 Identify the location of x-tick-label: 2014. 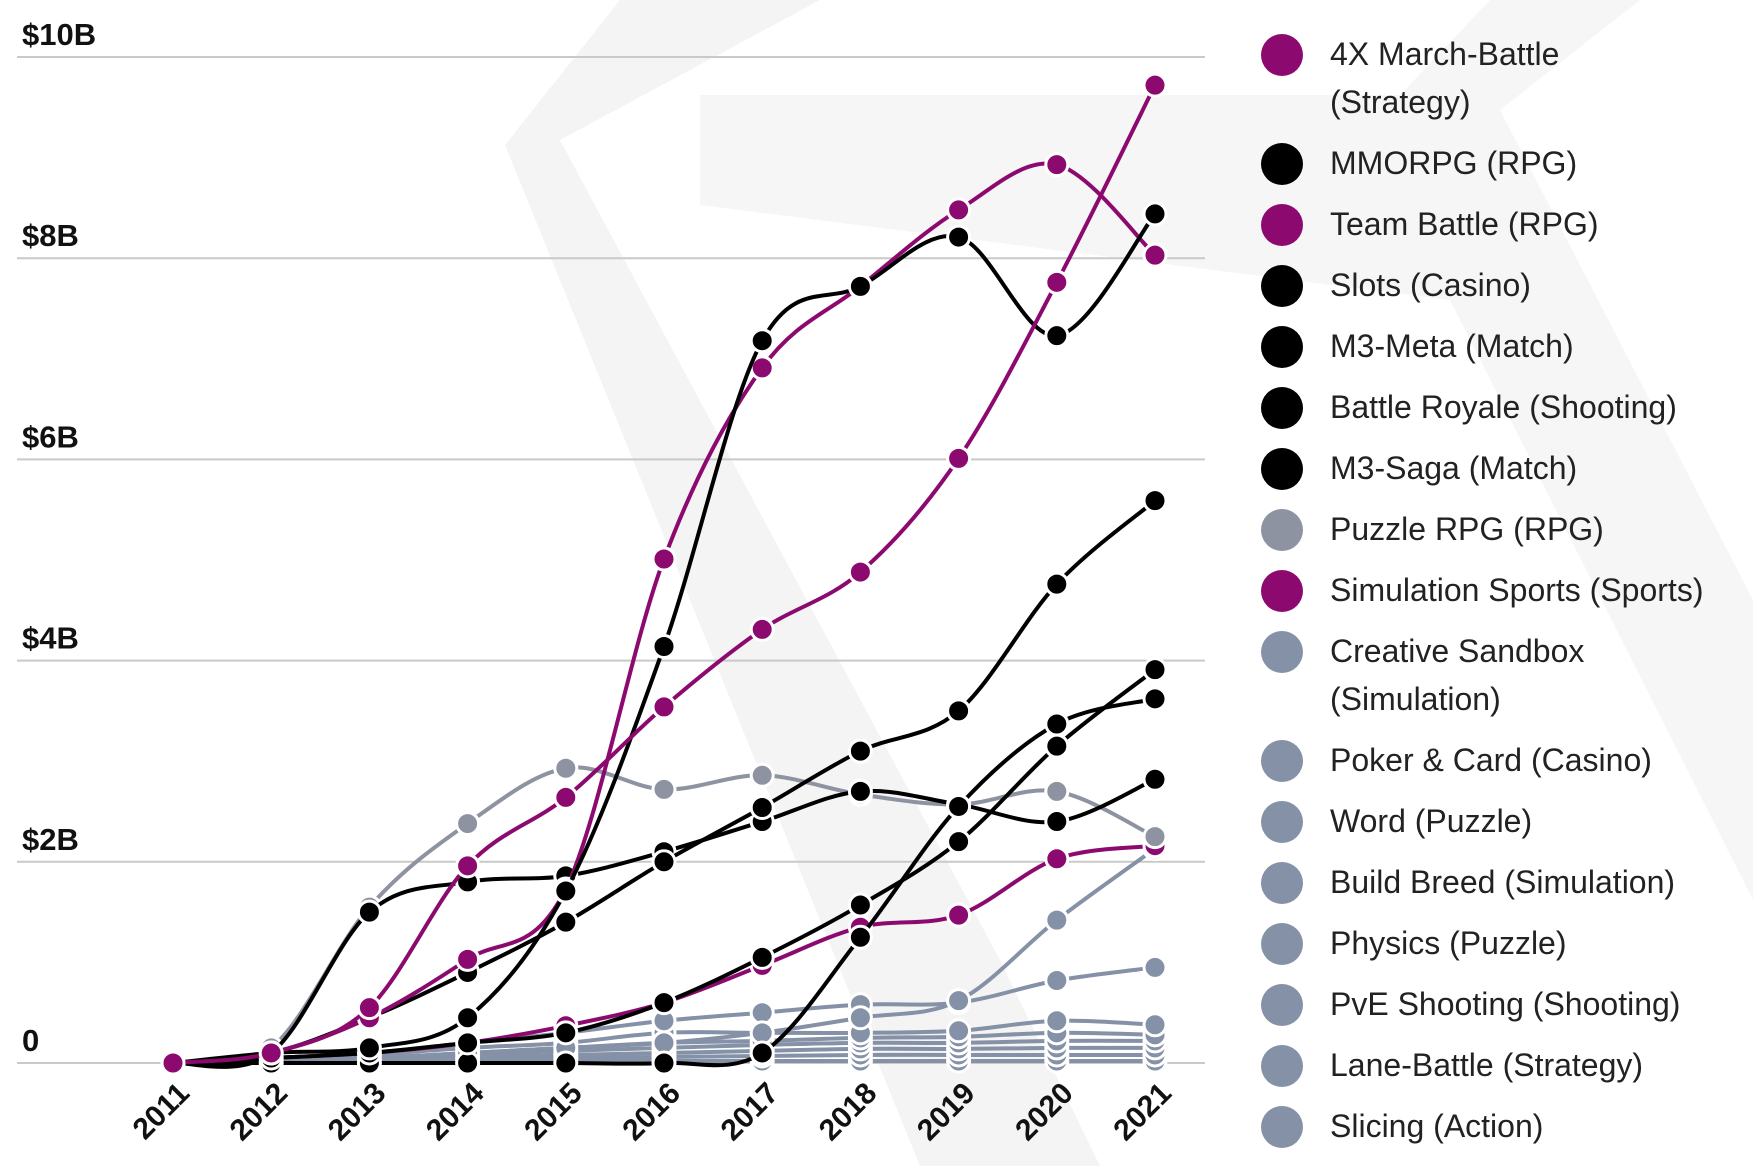
(455, 1111).